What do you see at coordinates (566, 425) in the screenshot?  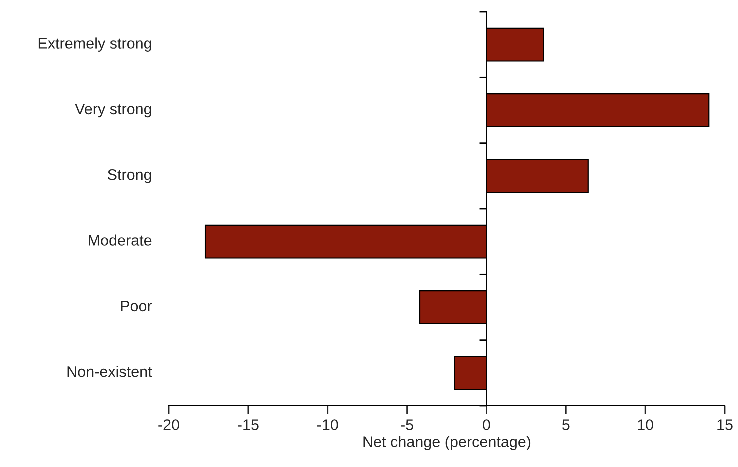 I see `x-tick-label: 5` at bounding box center [566, 425].